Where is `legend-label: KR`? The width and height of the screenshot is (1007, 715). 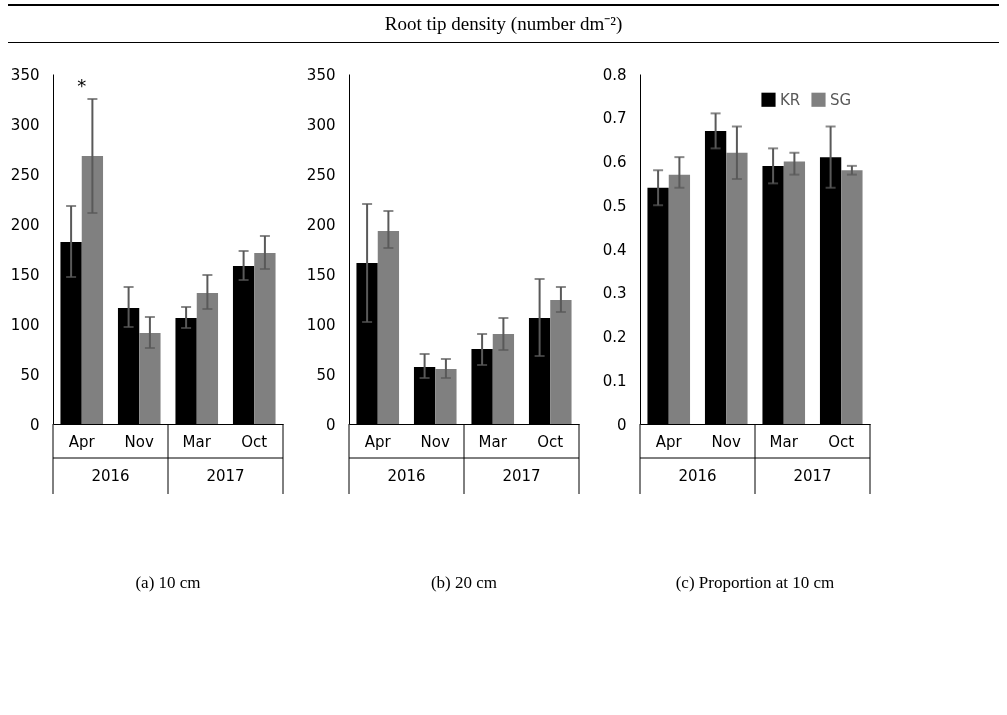
legend-label: KR is located at coordinates (790, 99).